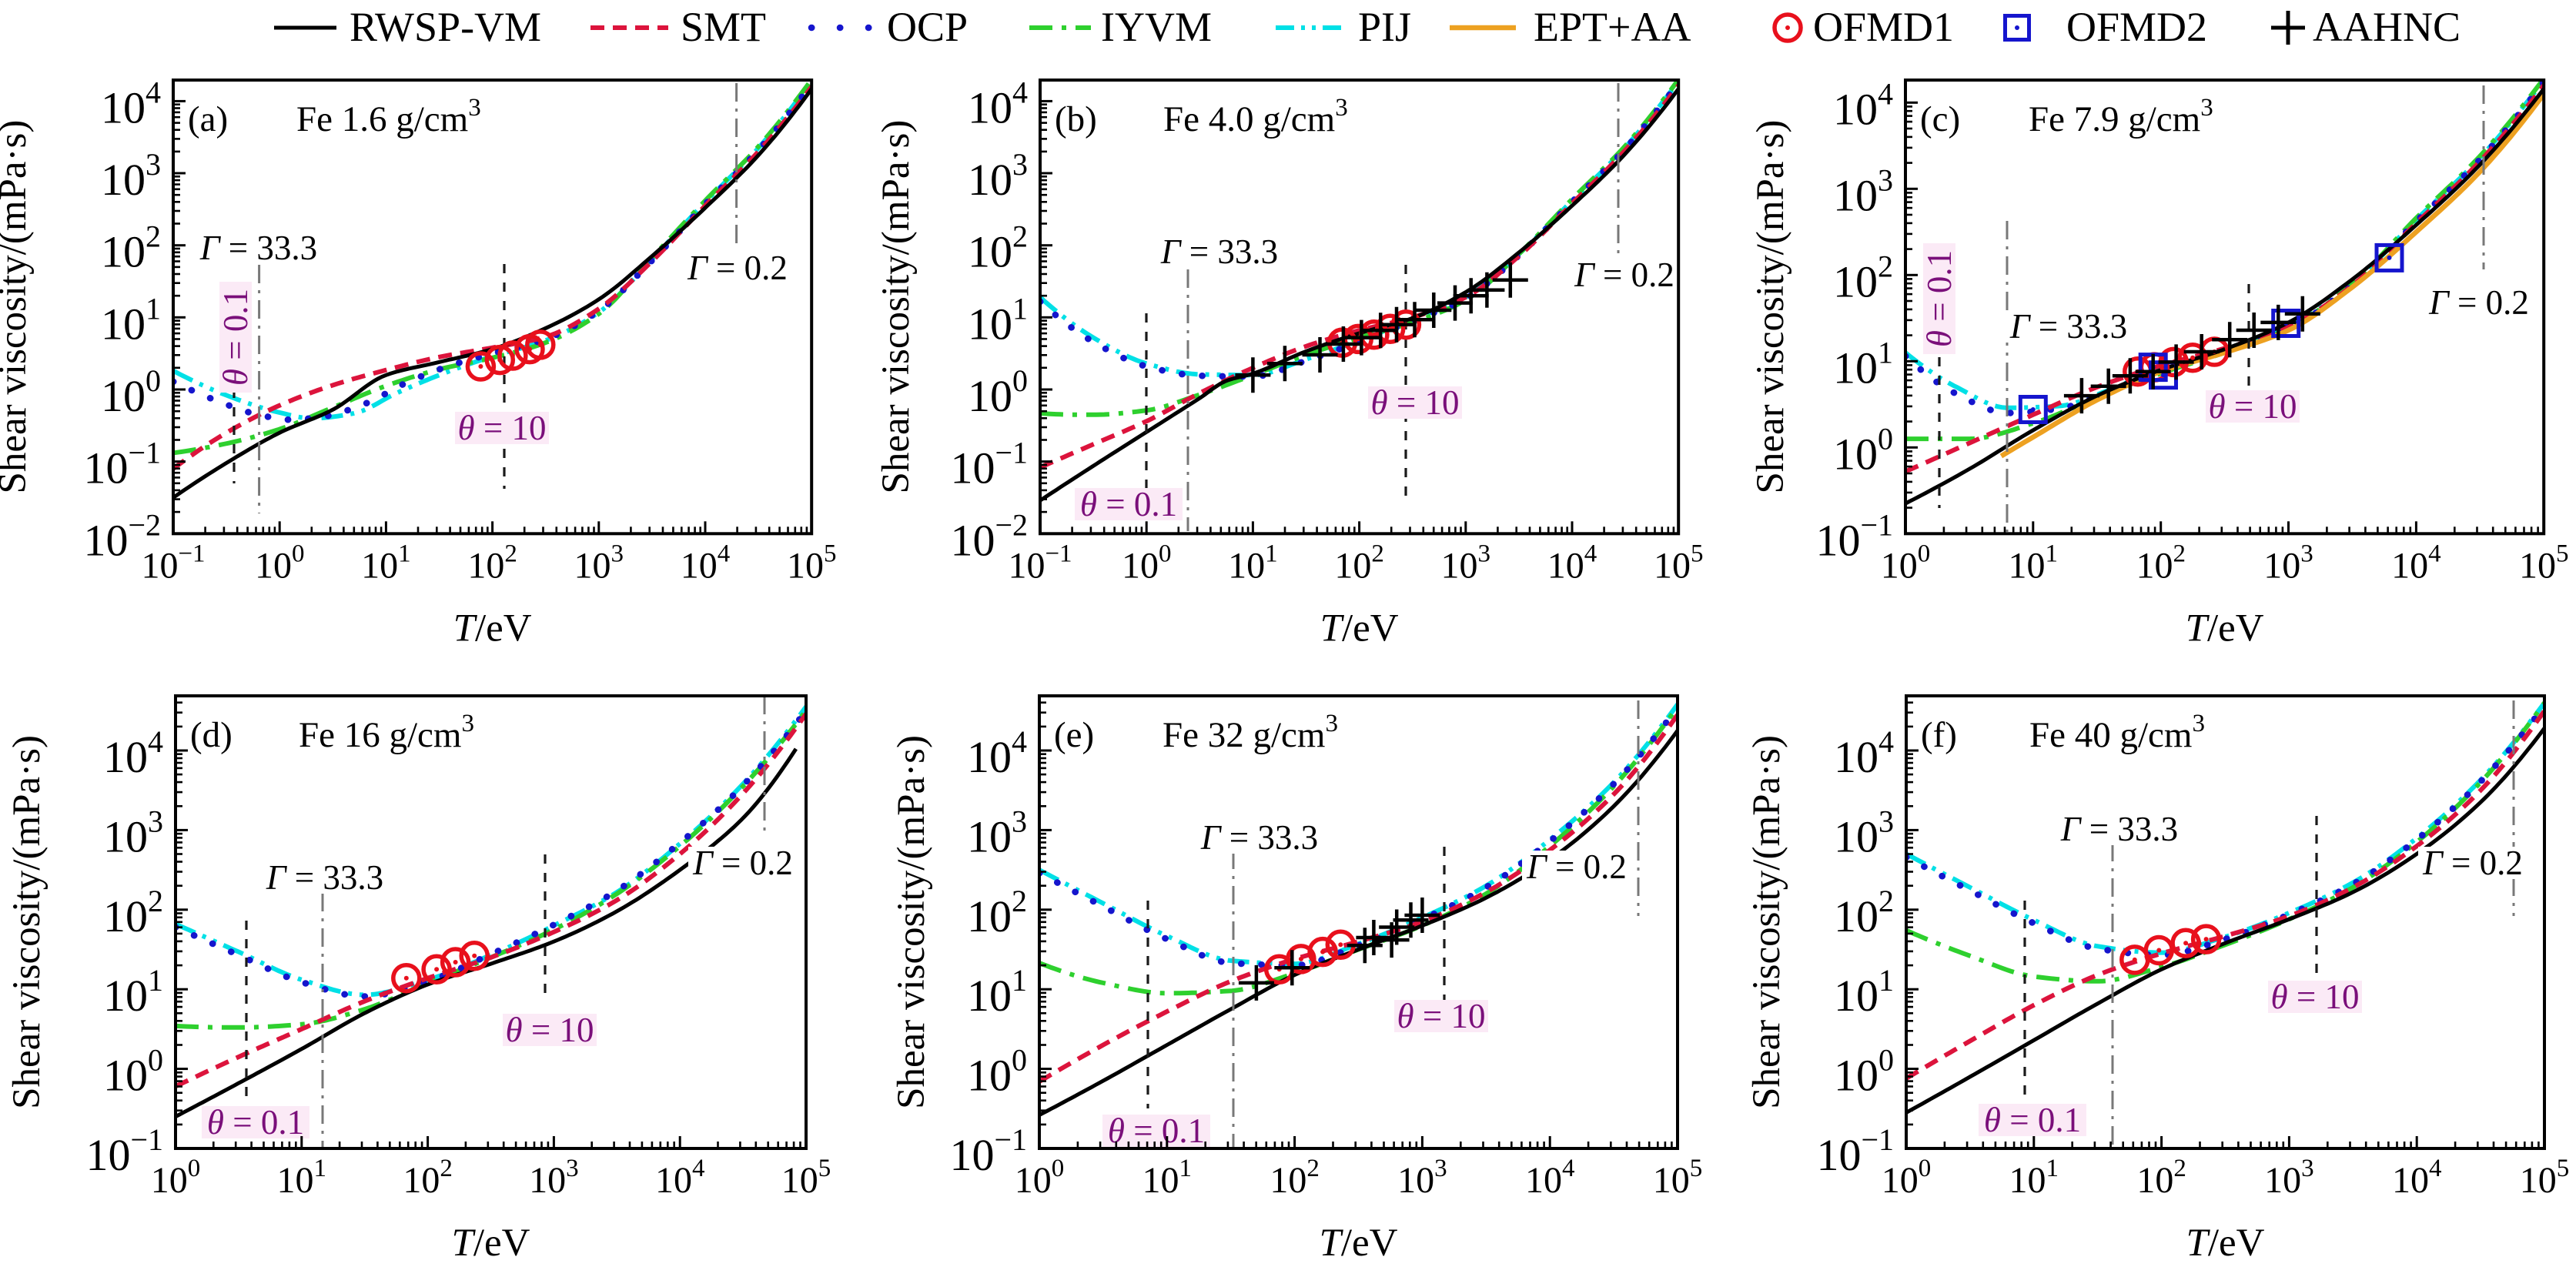 This screenshot has height=1277, width=2576. Describe the element at coordinates (387, 732) in the screenshot. I see `svg-text: Fe 16 g/cm3` at that location.